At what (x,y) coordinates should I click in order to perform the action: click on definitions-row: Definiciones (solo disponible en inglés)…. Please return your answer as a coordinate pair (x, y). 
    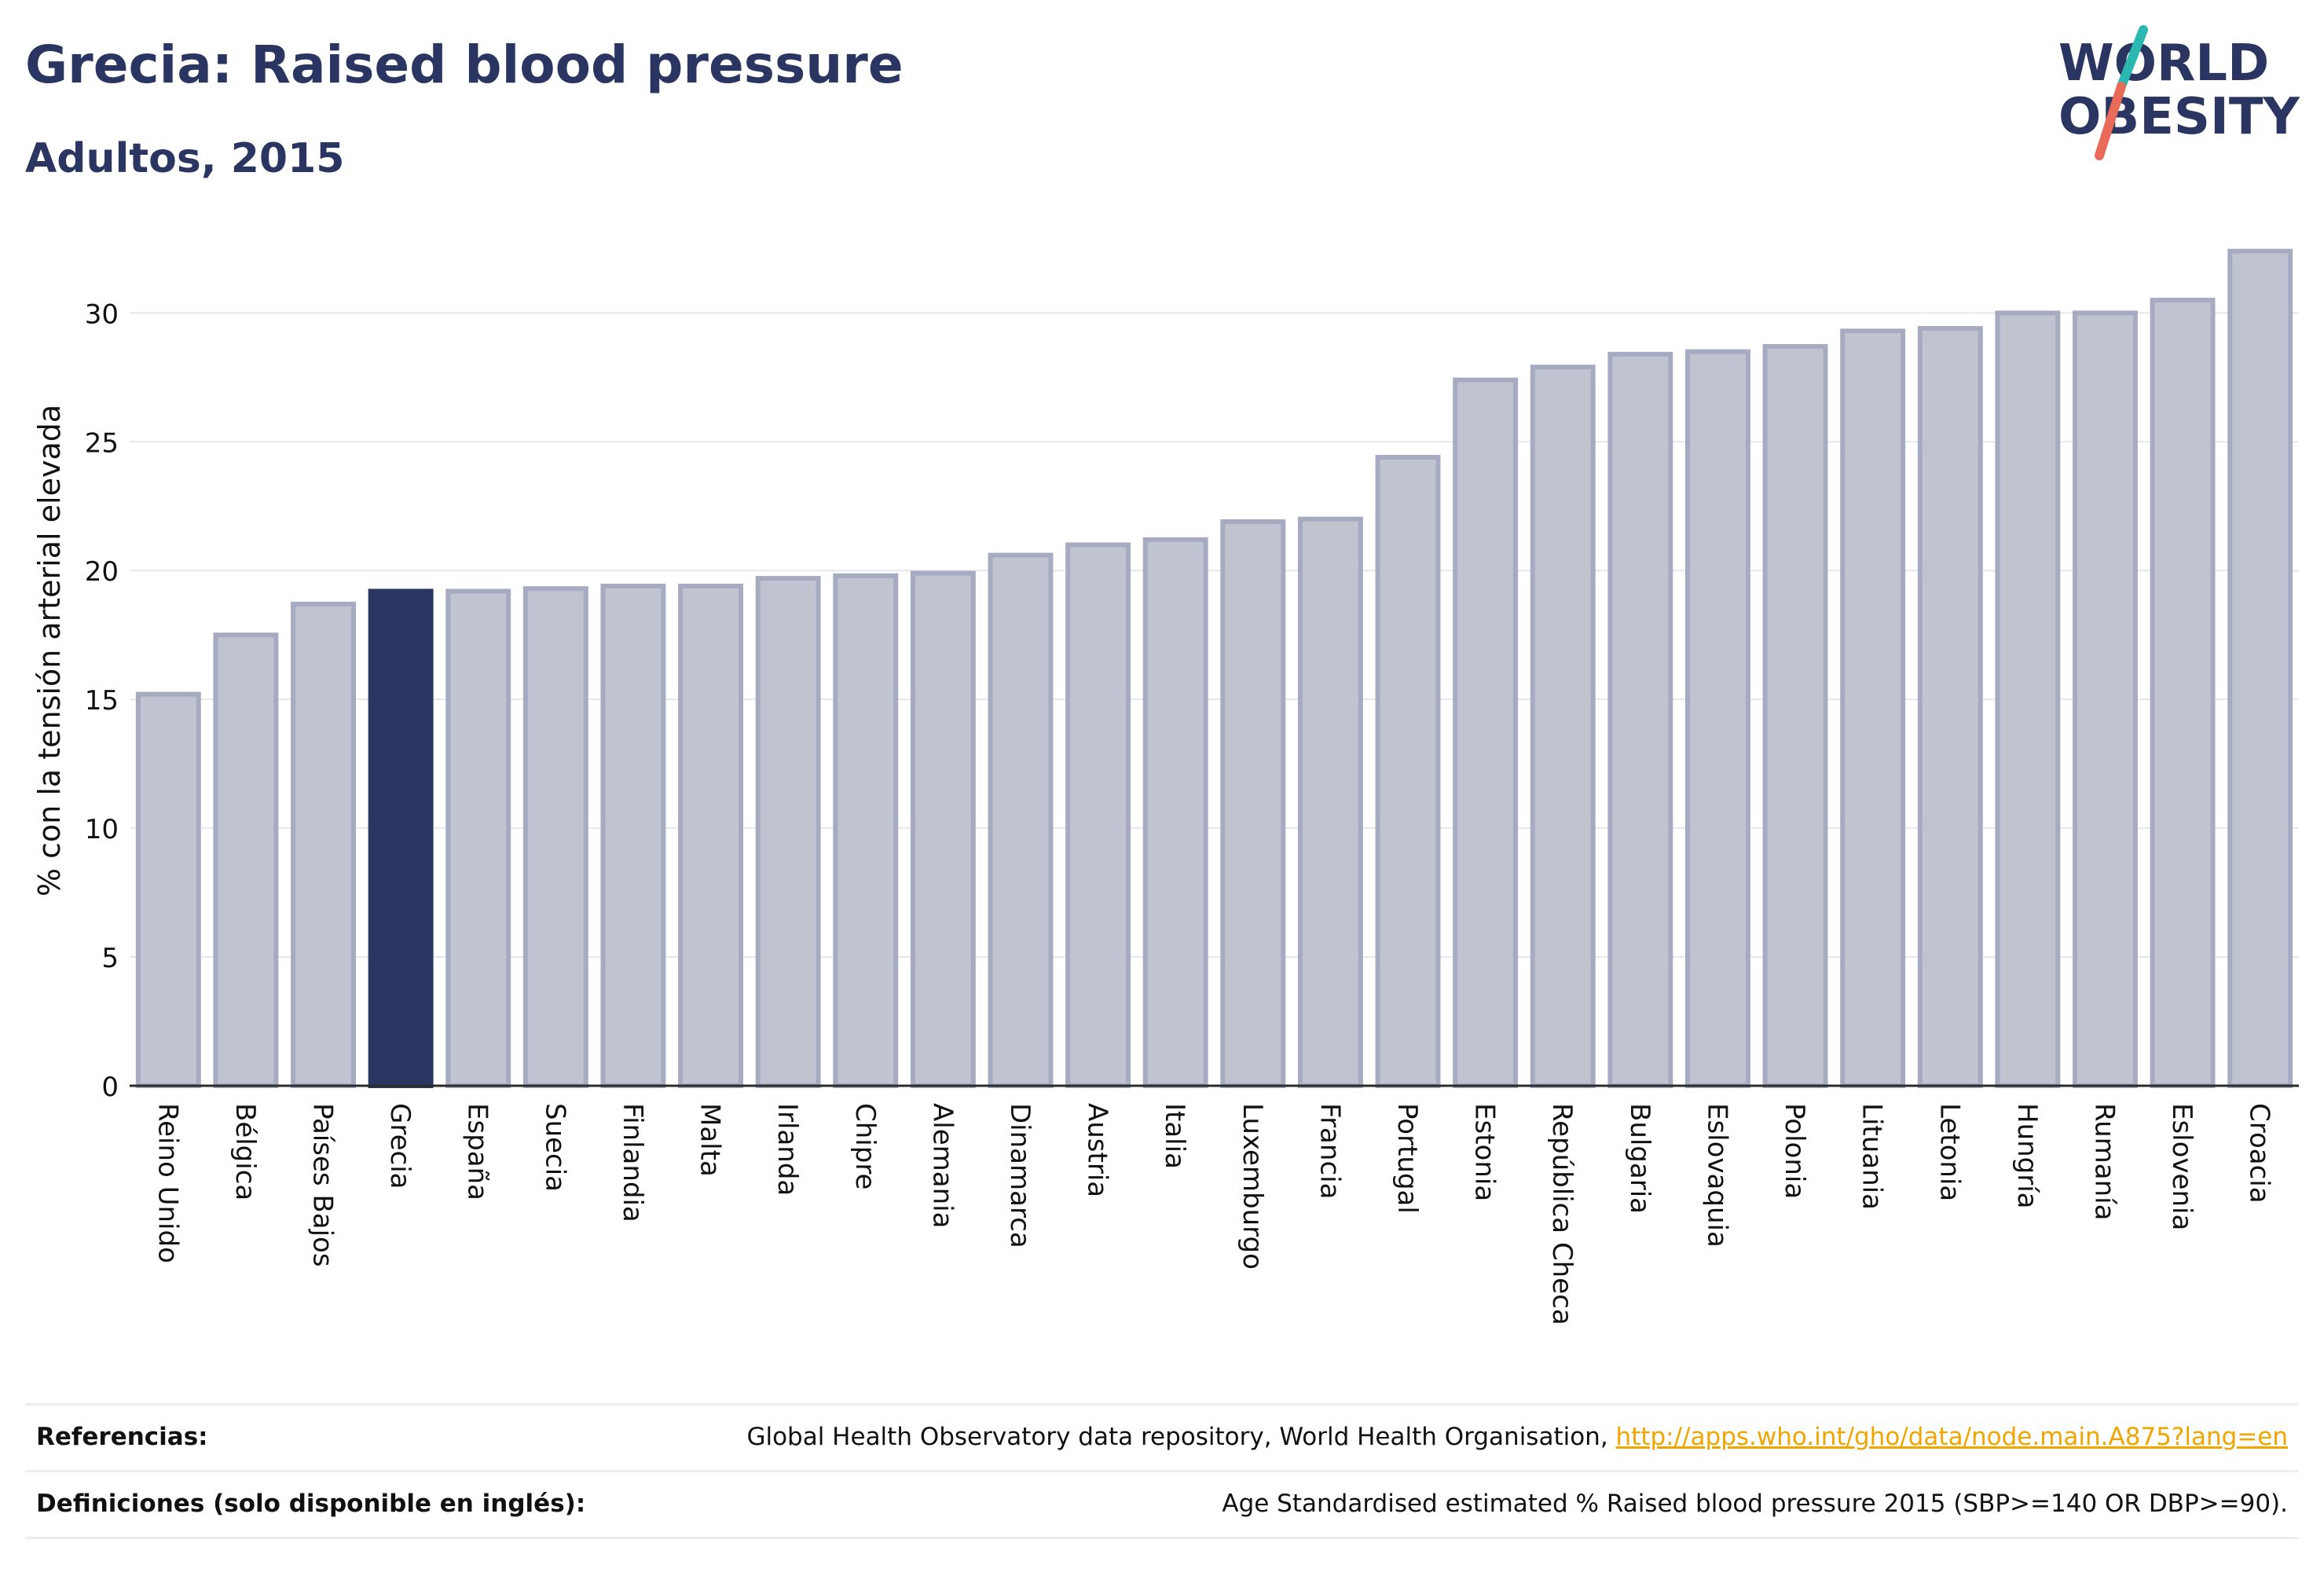
    Looking at the image, I should click on (1162, 1502).